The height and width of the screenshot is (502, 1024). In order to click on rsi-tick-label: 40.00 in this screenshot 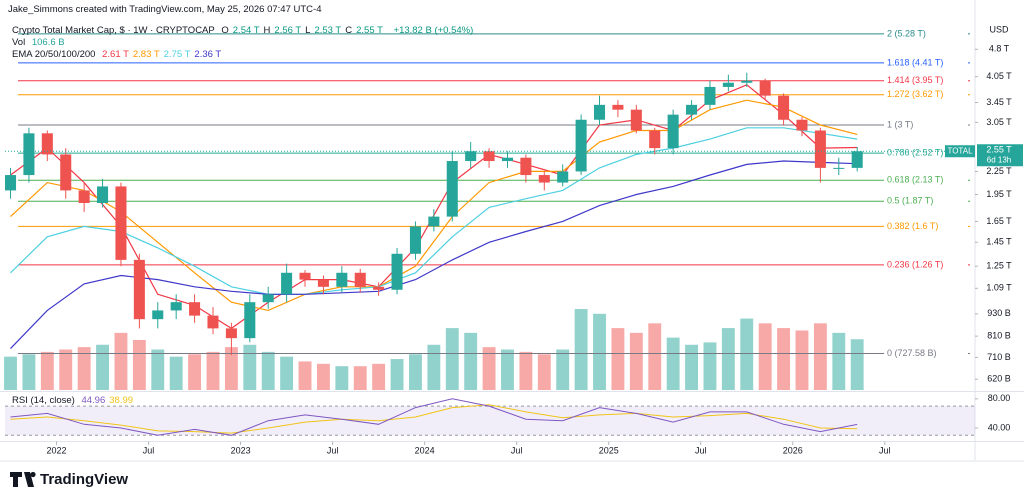, I will do `click(999, 427)`.